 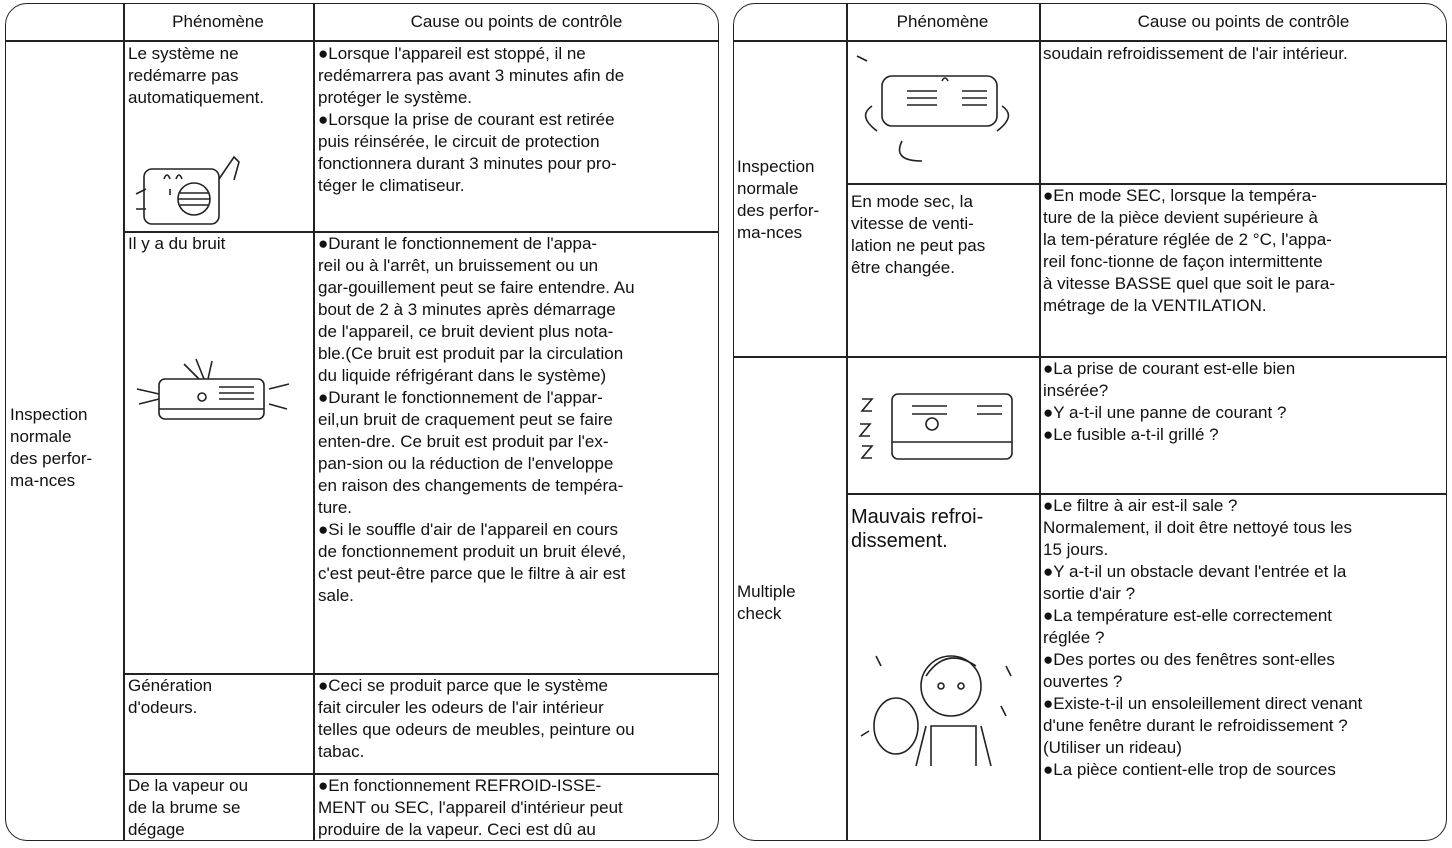 I want to click on cause-line: fonctionnera durant 3 minutes pour pro-, so click(x=467, y=163).